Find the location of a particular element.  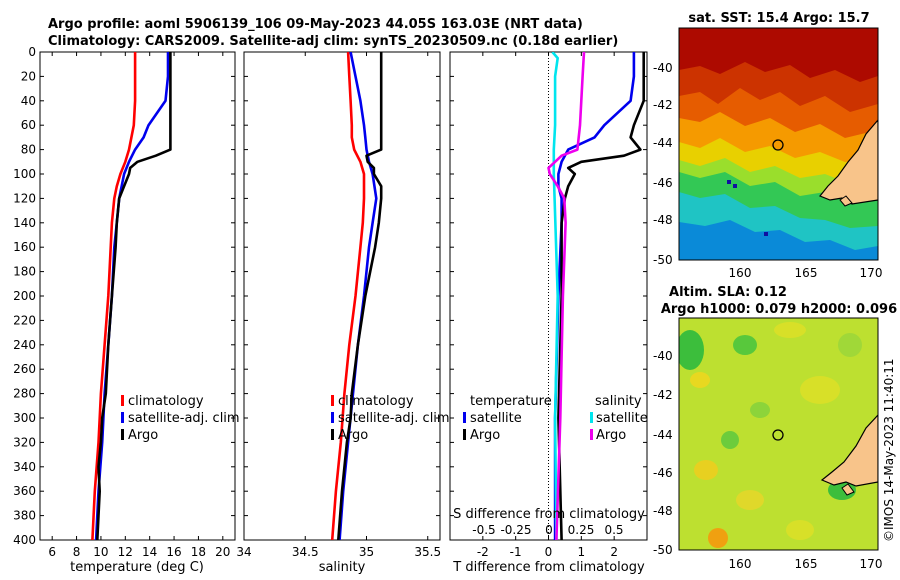

sst-ytick: -44 is located at coordinates (663, 143).